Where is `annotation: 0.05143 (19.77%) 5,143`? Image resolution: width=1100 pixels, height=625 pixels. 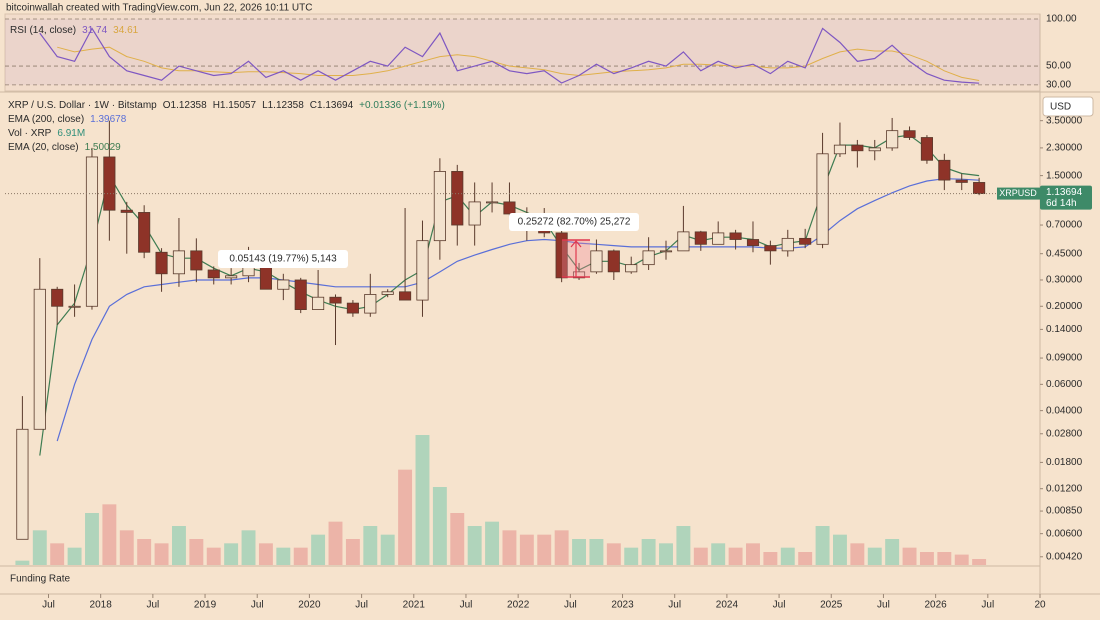
annotation: 0.05143 (19.77%) 5,143 is located at coordinates (283, 259).